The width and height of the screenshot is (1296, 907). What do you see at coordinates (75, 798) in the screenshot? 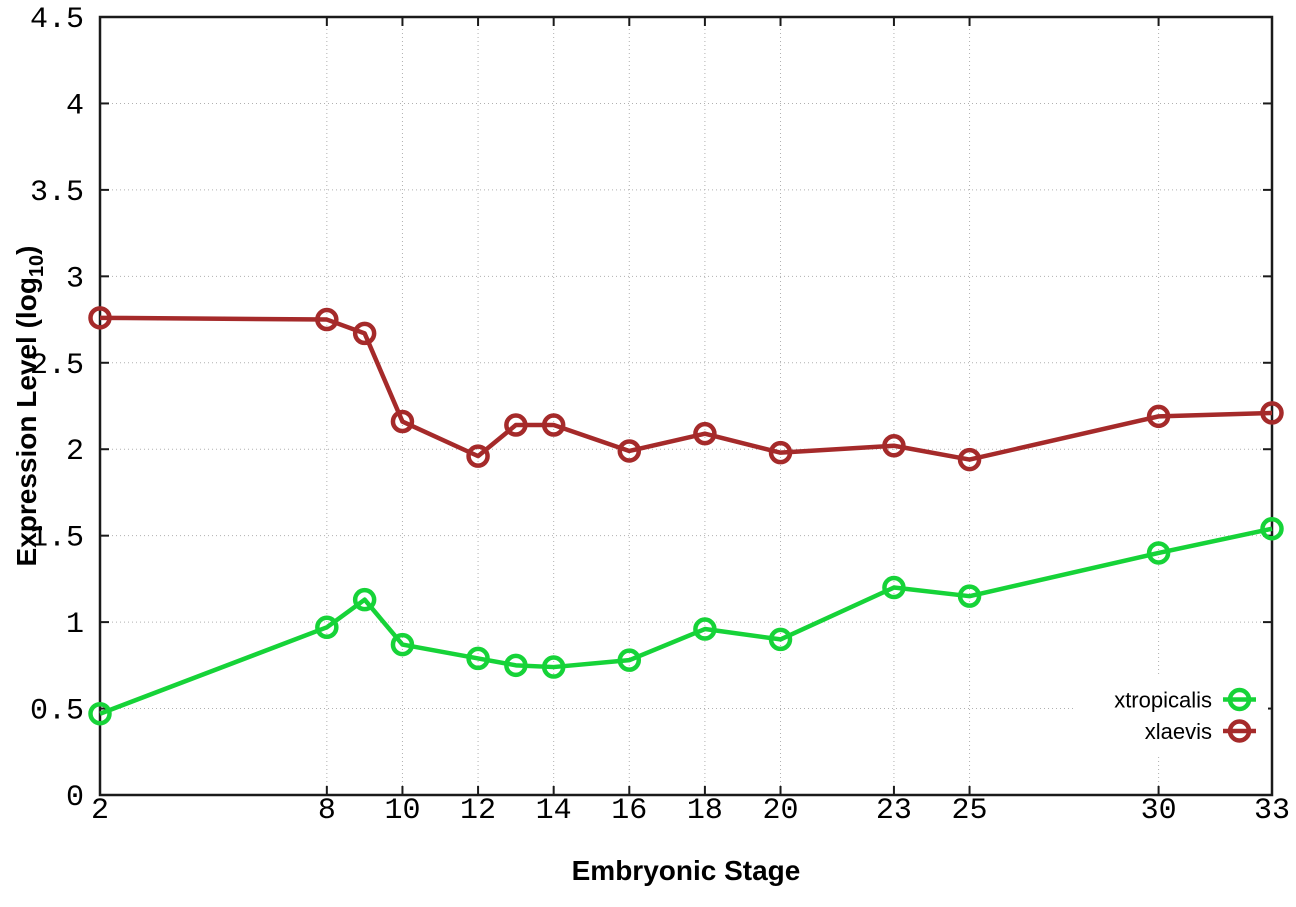
I see `y-tick-label: 0` at bounding box center [75, 798].